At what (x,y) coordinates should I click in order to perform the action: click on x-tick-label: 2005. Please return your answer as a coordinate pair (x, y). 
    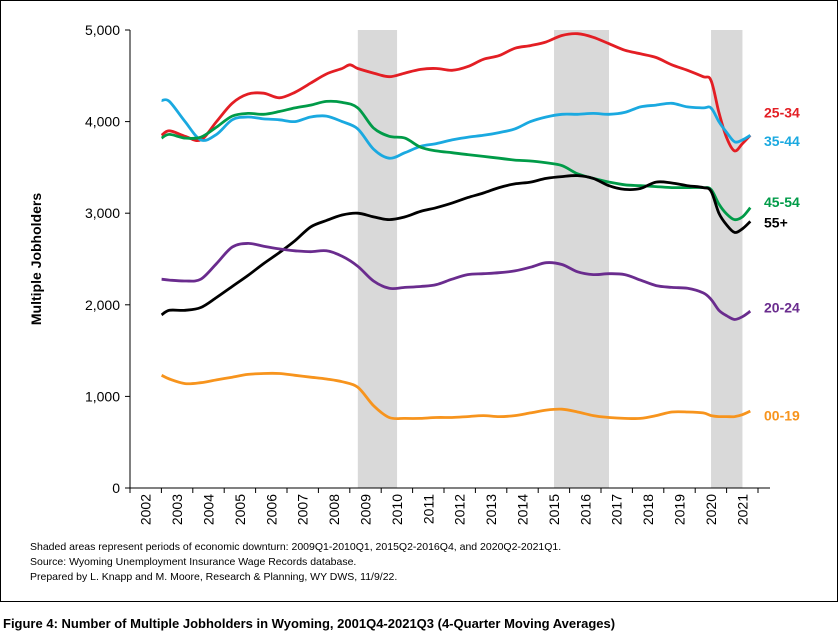
    Looking at the image, I should click on (240, 509).